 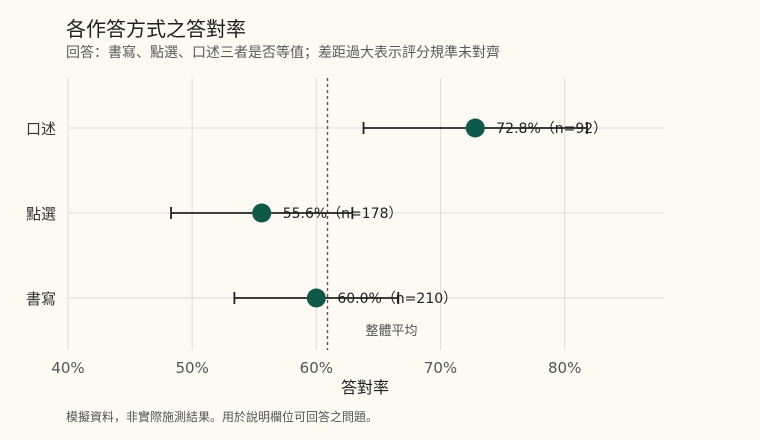 I want to click on data-points, so click(x=368, y=213).